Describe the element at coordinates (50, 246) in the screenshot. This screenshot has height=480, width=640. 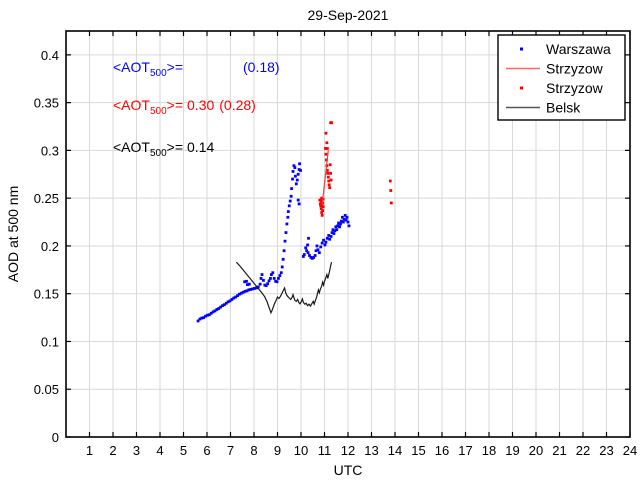
I see `y-tick-label: 0.2` at that location.